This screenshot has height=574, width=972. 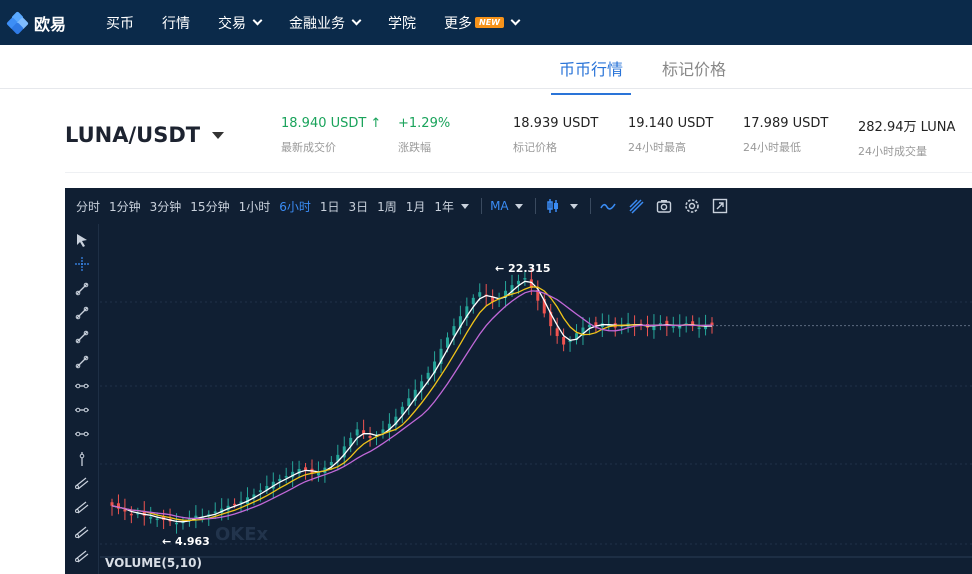 What do you see at coordinates (82, 459) in the screenshot?
I see `vertical-line-icon` at bounding box center [82, 459].